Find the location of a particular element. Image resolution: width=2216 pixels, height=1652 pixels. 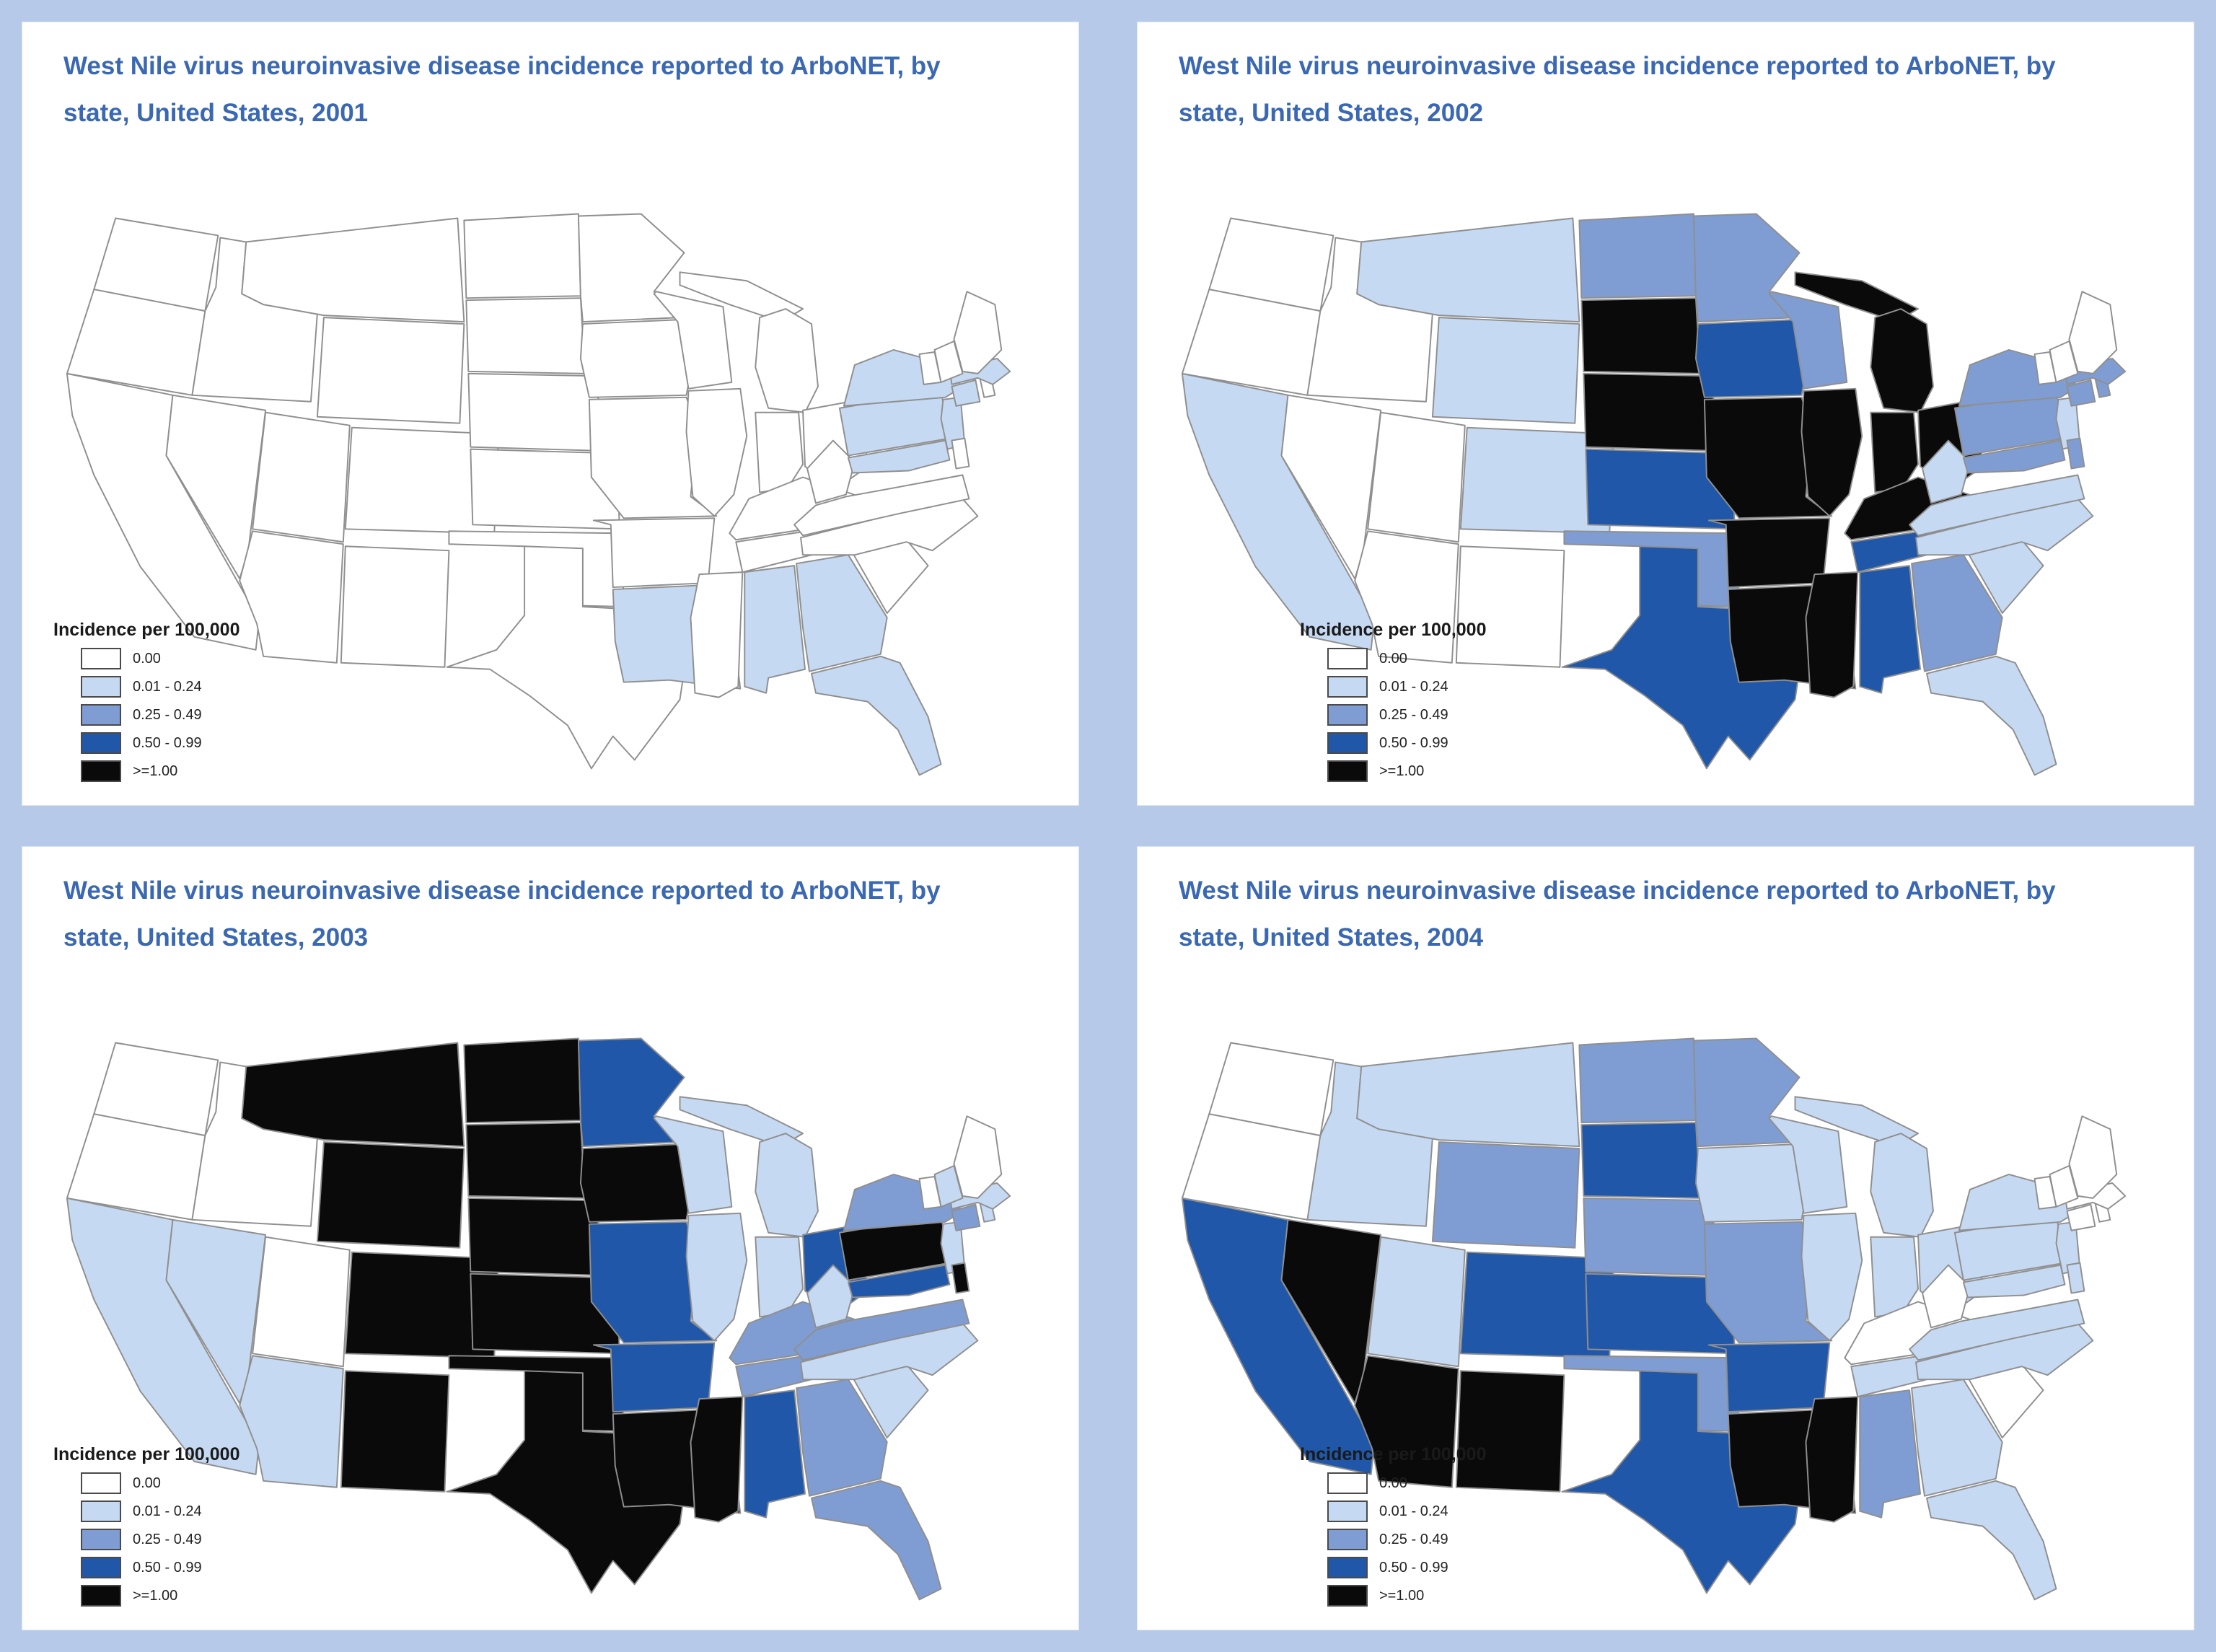

state-FL is located at coordinates (876, 715).